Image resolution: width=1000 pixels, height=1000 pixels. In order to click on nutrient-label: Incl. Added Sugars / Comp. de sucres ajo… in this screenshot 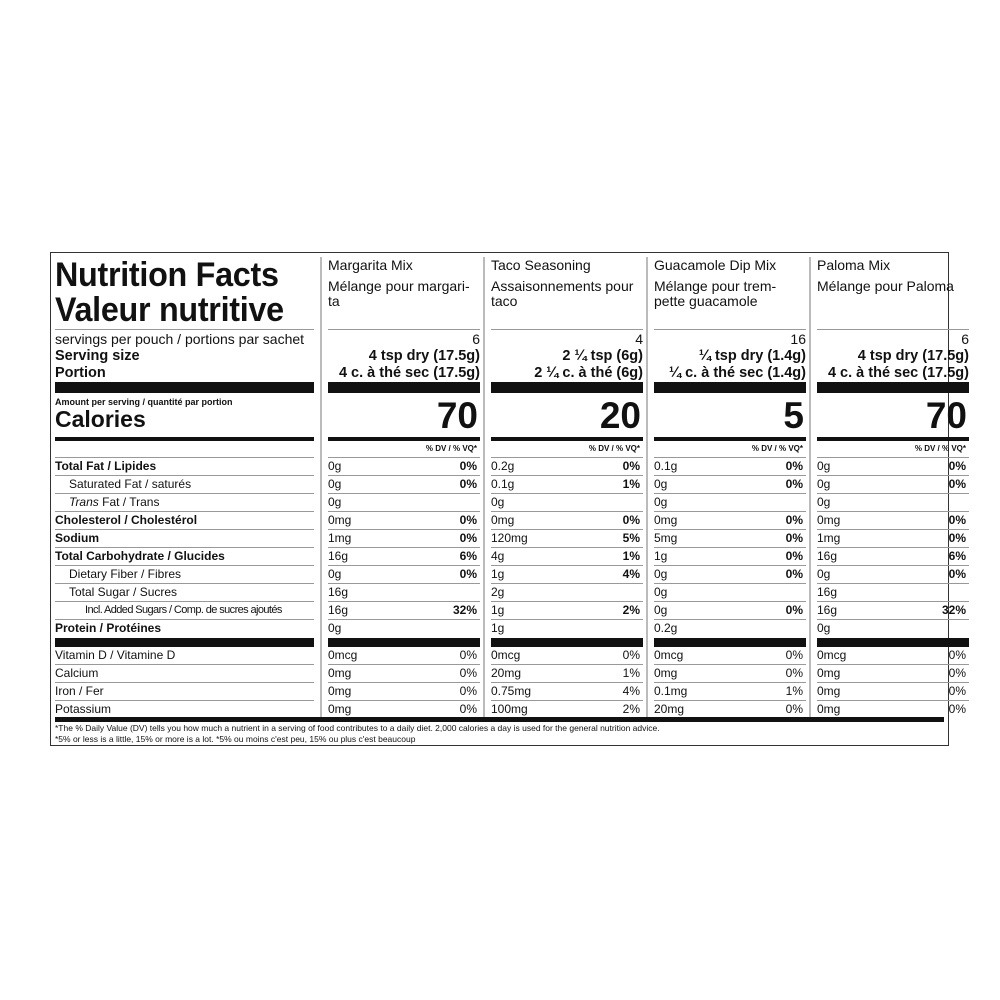, I will do `click(183, 610)`.